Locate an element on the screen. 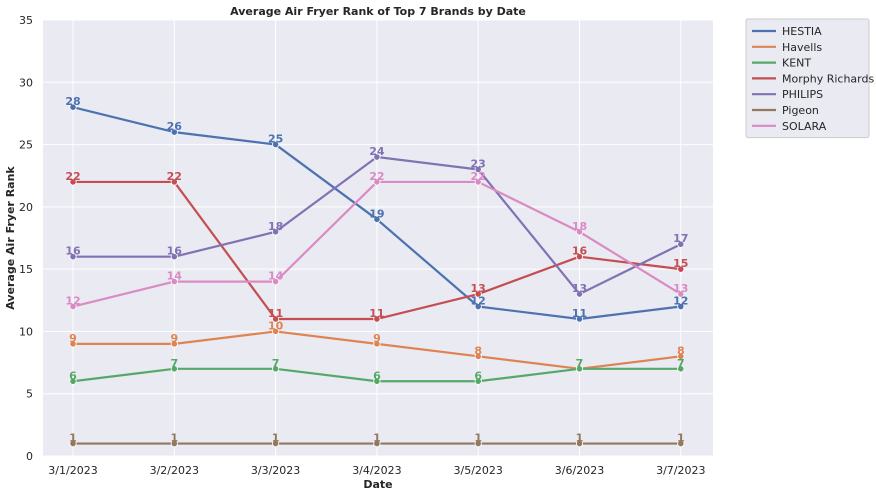 The width and height of the screenshot is (876, 496). data-label-hestia: 19 is located at coordinates (376, 213).